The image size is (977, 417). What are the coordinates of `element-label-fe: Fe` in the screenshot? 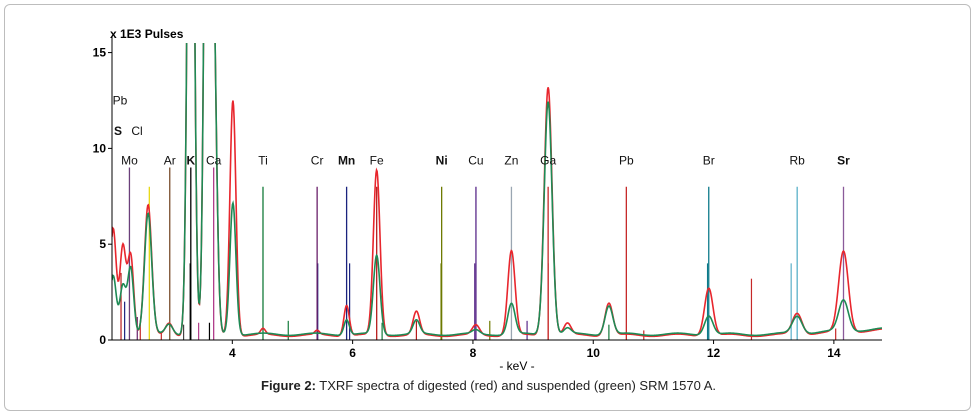 It's located at (377, 161).